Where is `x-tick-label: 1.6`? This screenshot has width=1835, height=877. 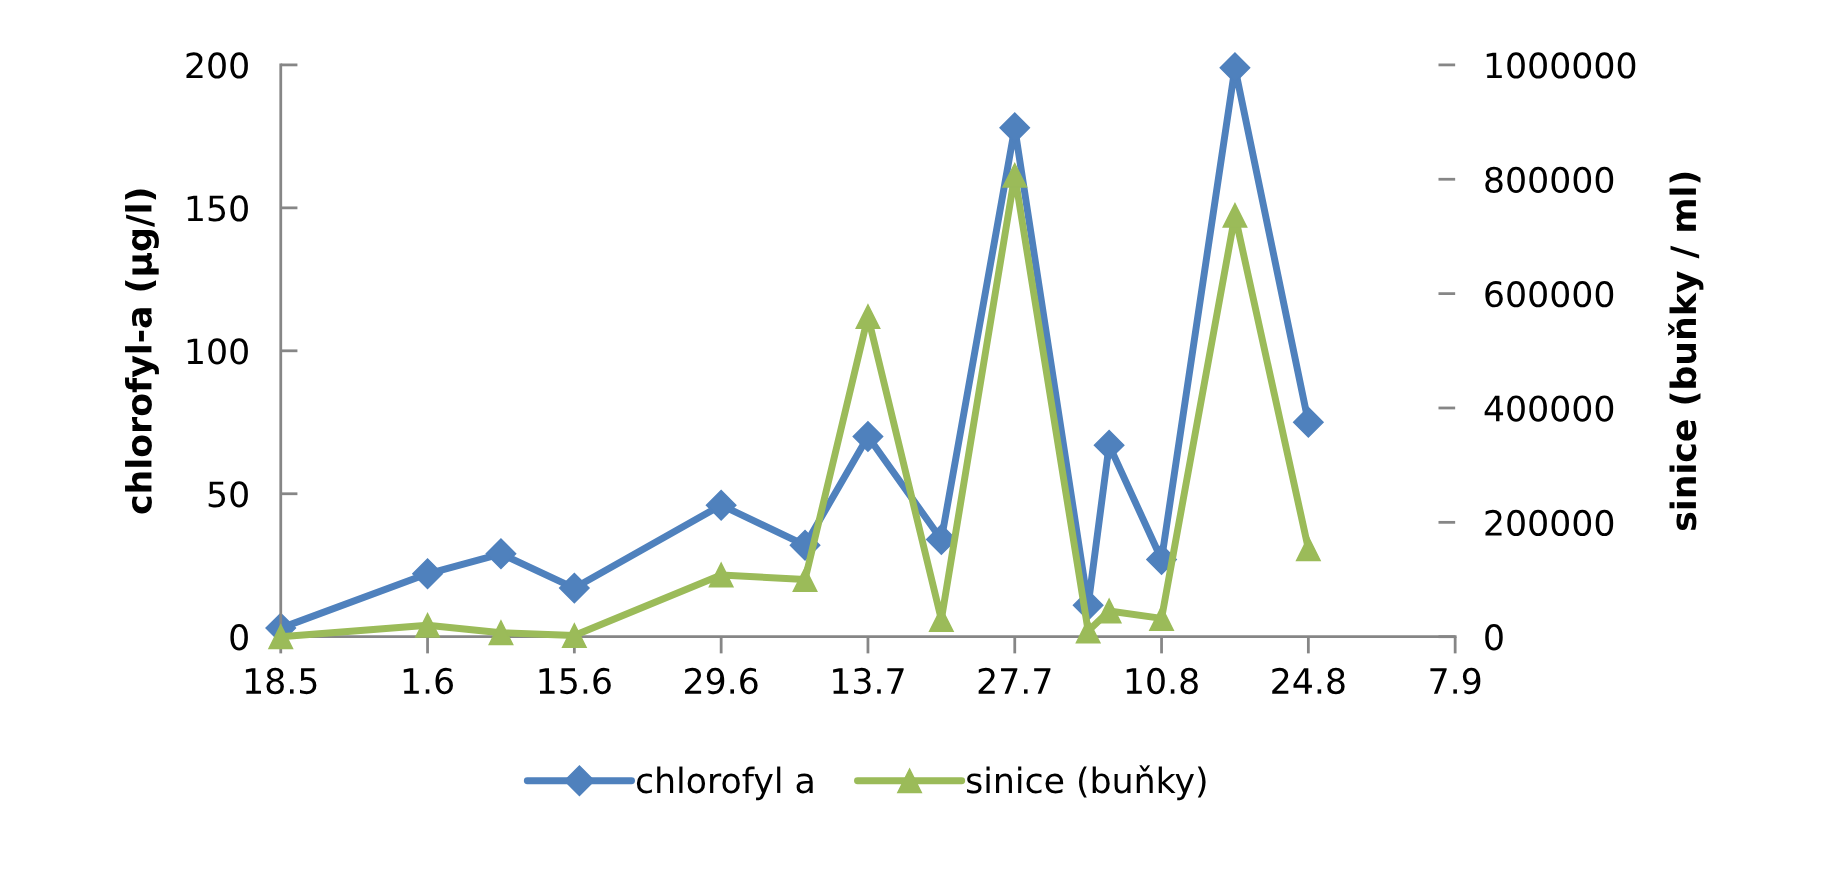 x-tick-label: 1.6 is located at coordinates (428, 681).